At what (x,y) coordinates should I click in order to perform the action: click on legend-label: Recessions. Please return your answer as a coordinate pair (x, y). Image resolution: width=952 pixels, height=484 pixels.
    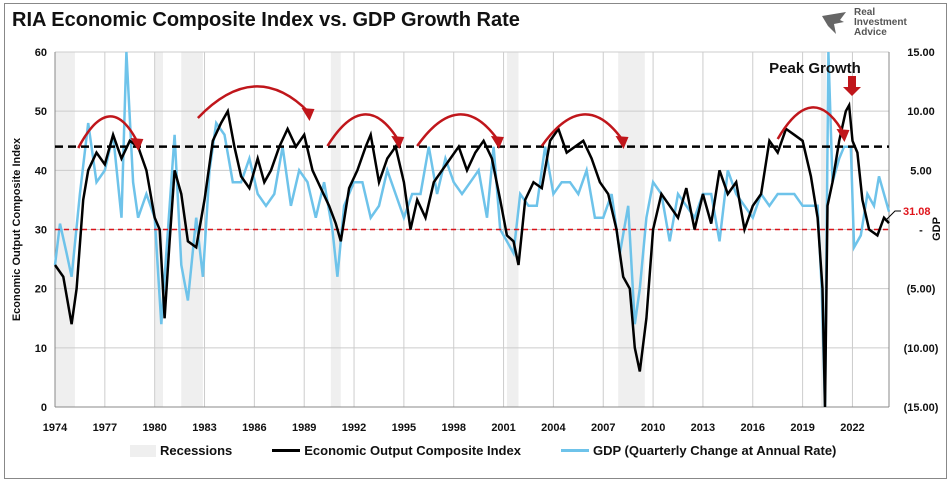
    Looking at the image, I should click on (196, 450).